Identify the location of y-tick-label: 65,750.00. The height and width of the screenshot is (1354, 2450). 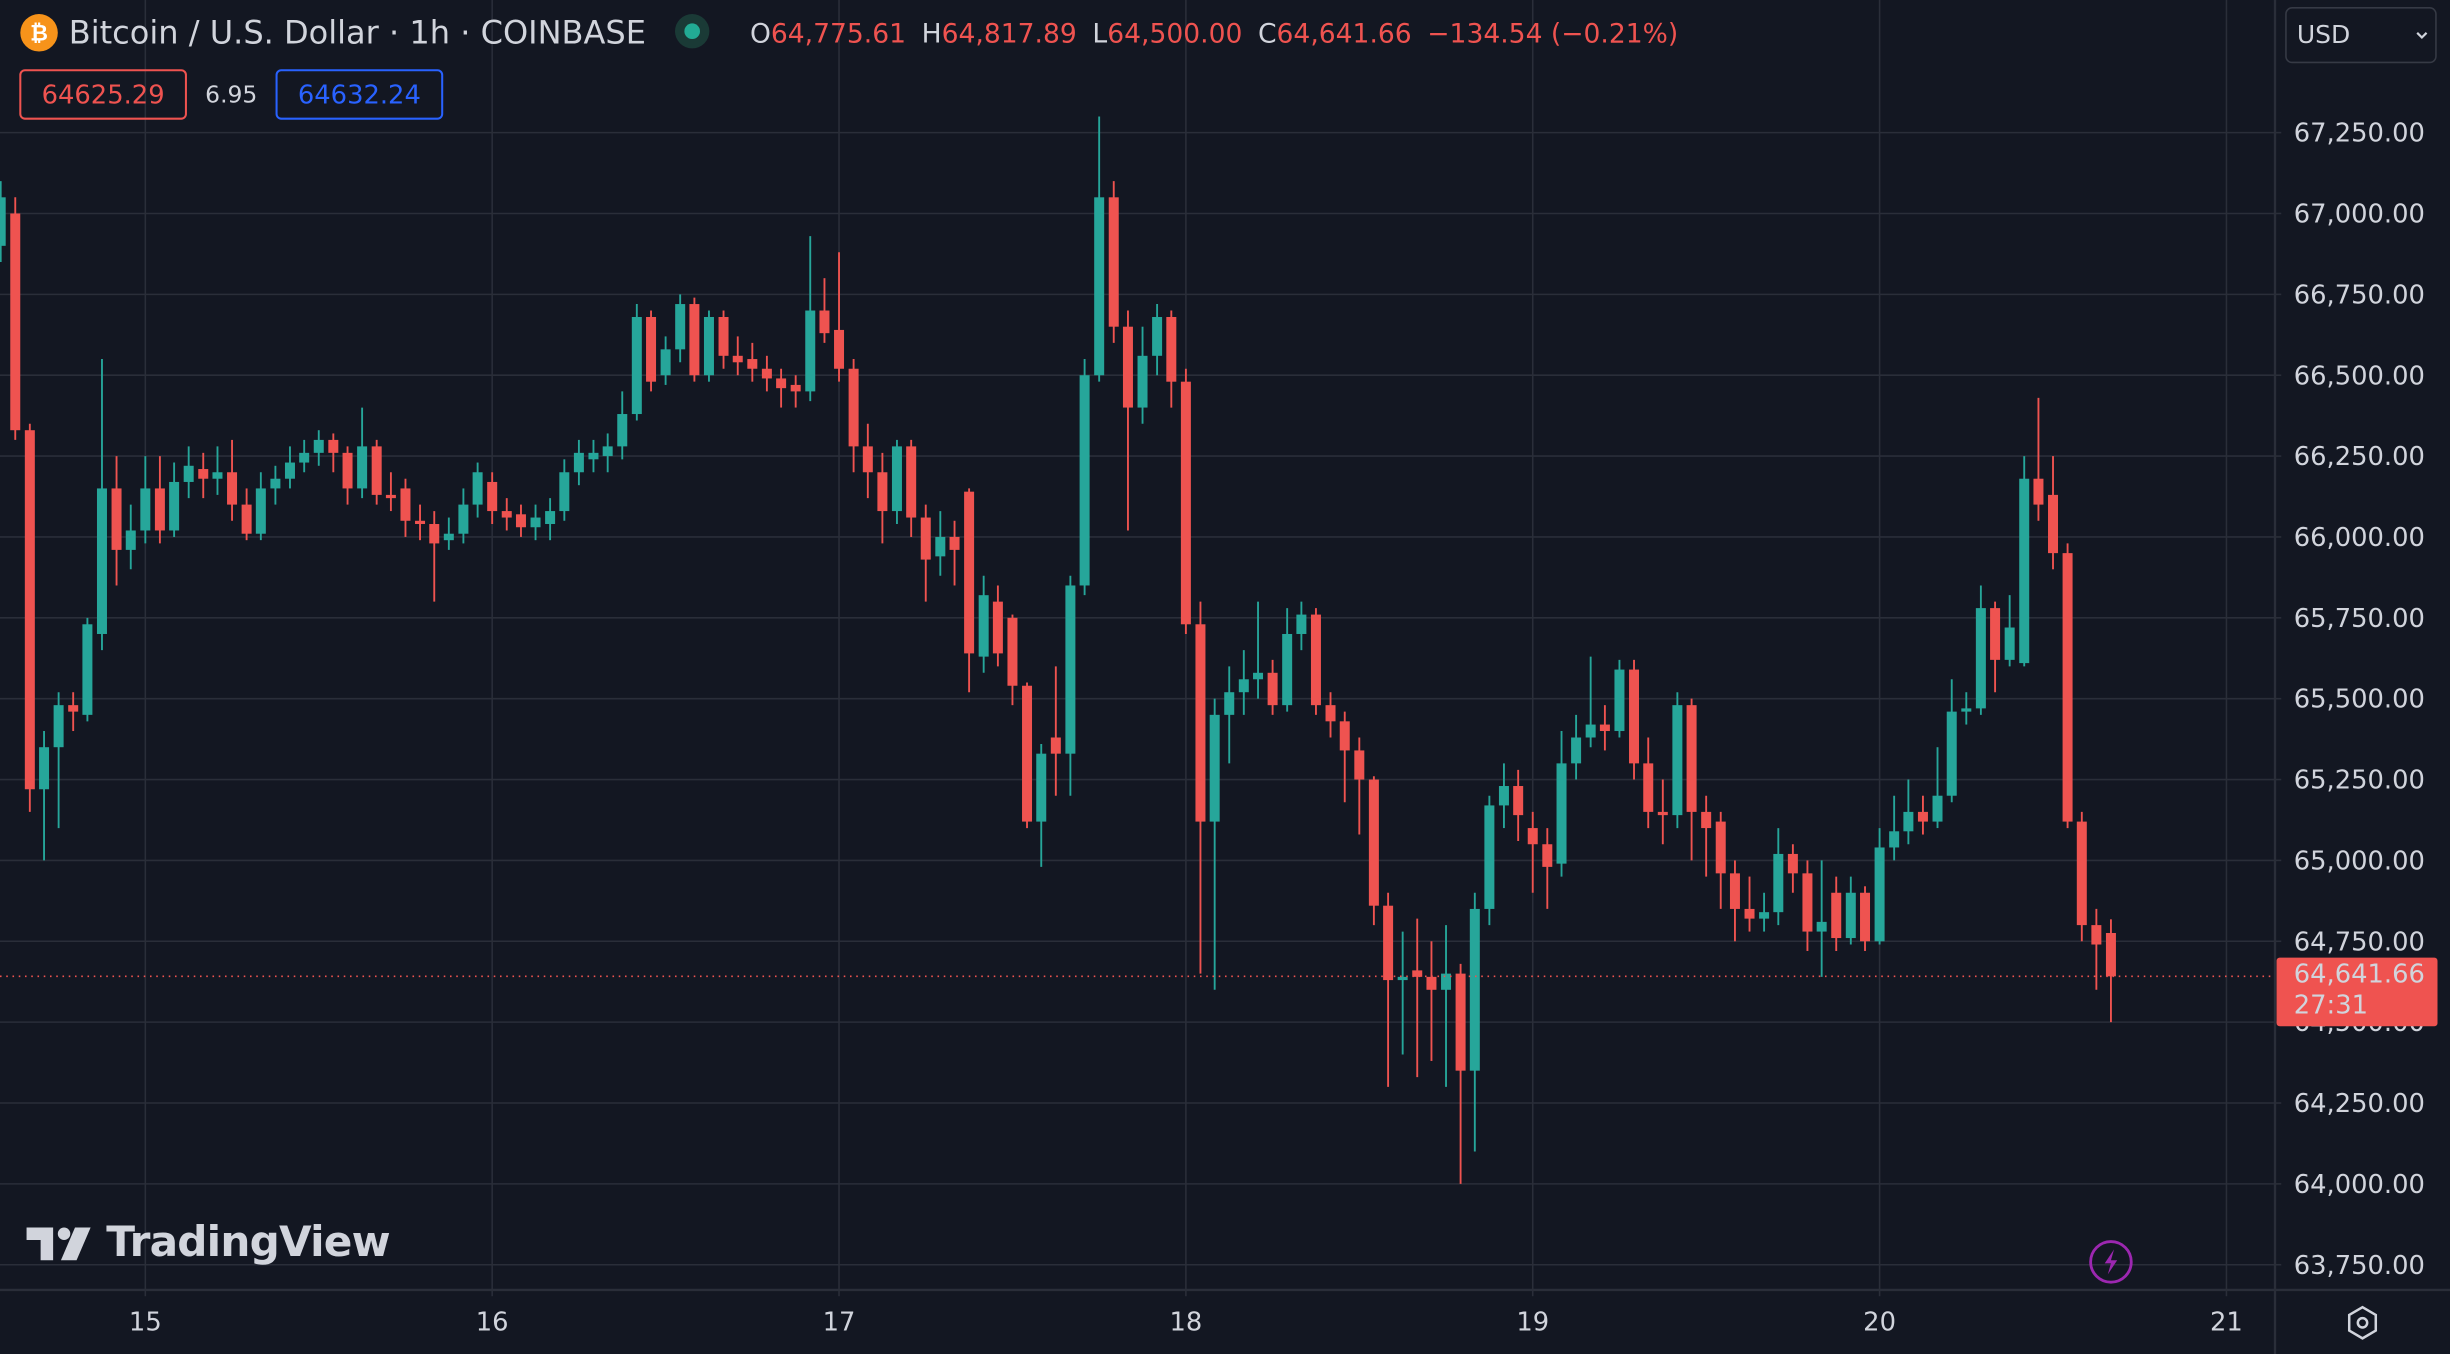
(2359, 619).